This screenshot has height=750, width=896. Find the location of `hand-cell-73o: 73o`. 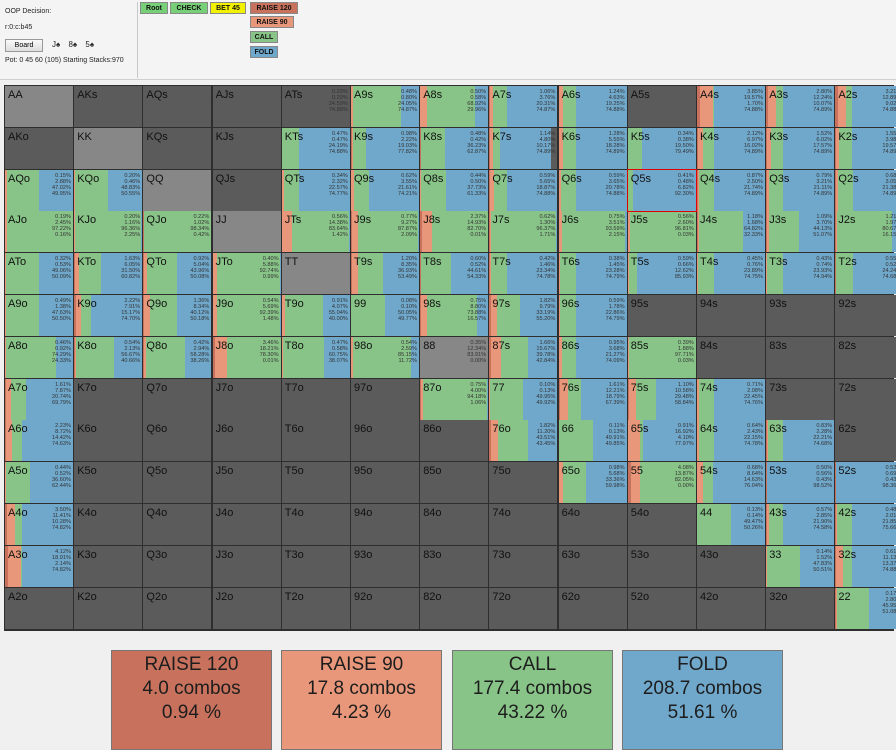

hand-cell-73o: 73o is located at coordinates (523, 566).